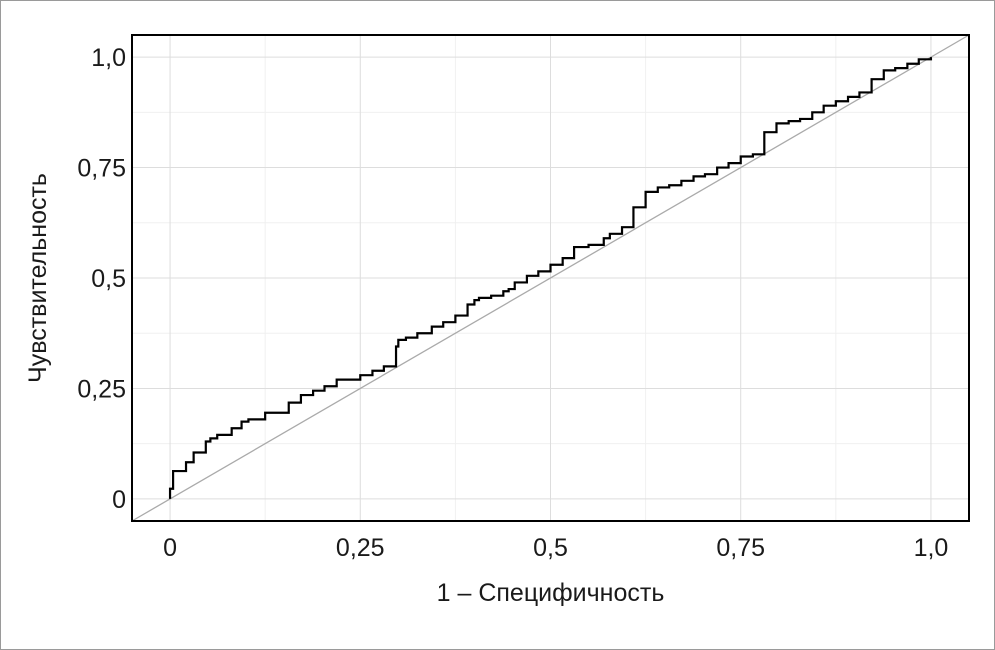  I want to click on y-tick-label: 0,25, so click(101, 389).